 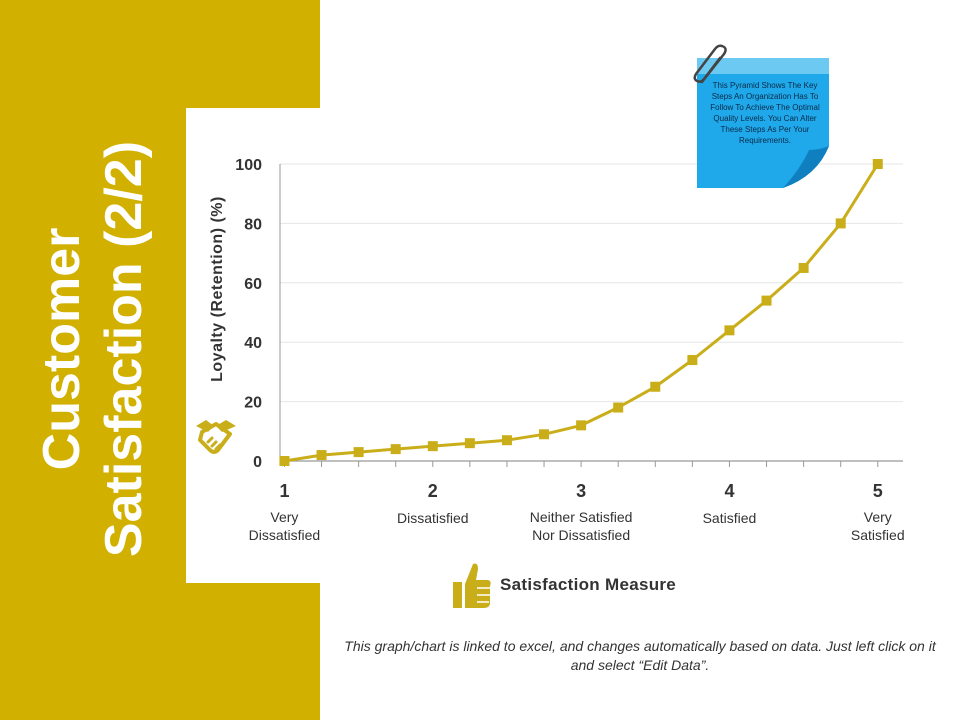 I want to click on y-axis-label: Loyalty (Retention) (%), so click(x=217, y=289).